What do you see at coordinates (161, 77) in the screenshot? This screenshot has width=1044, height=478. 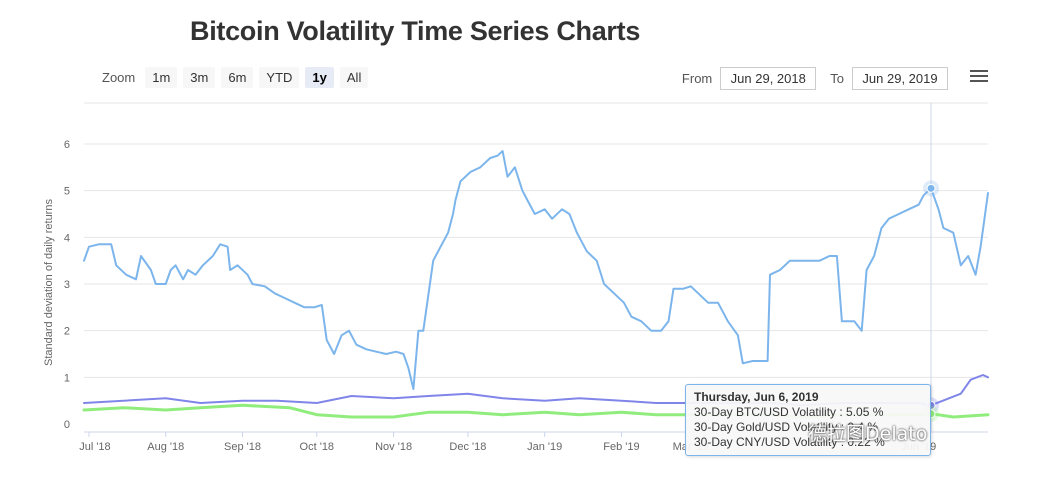 I see `zoom-button-1m: 1m` at bounding box center [161, 77].